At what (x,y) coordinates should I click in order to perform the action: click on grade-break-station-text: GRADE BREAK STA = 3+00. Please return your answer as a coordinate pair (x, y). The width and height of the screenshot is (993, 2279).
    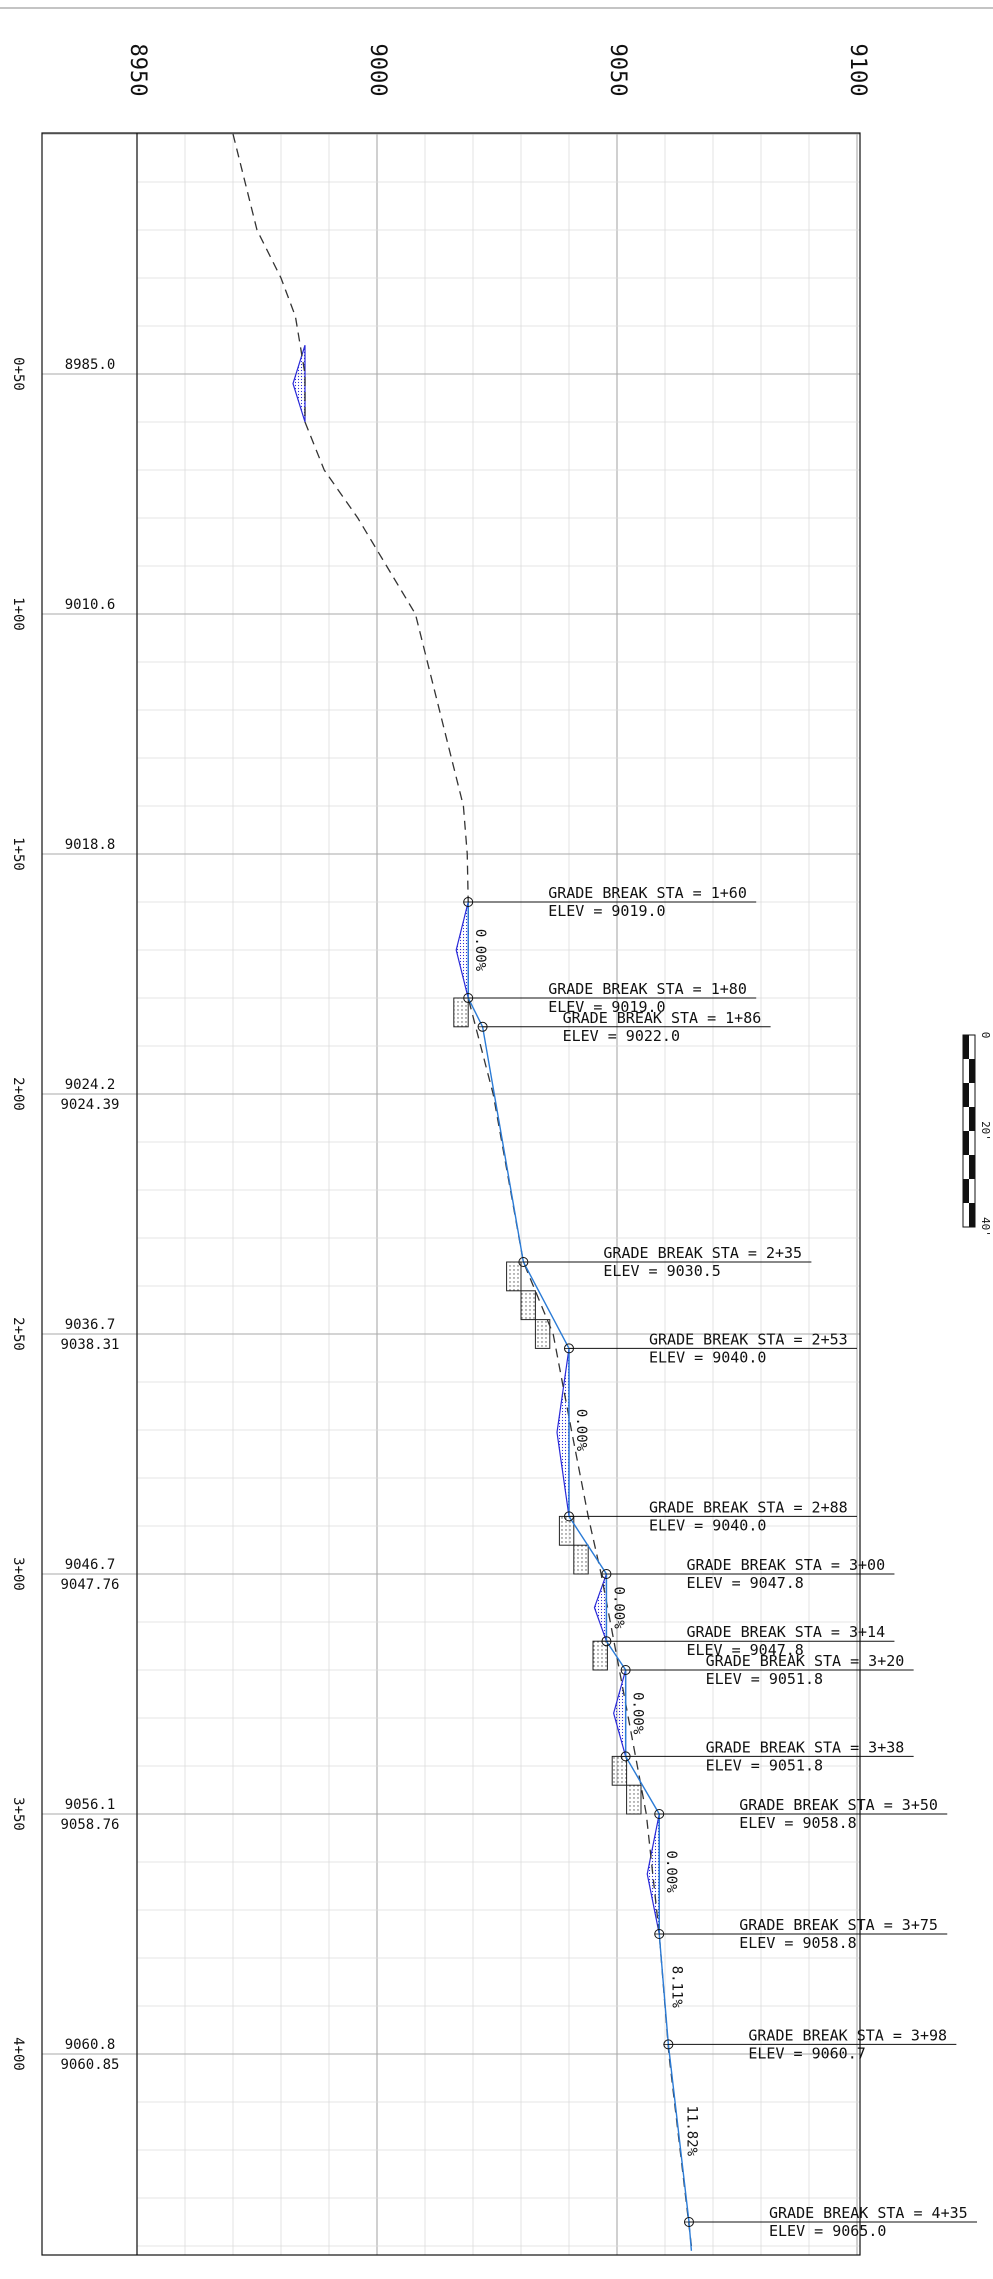
    Looking at the image, I should click on (785, 1565).